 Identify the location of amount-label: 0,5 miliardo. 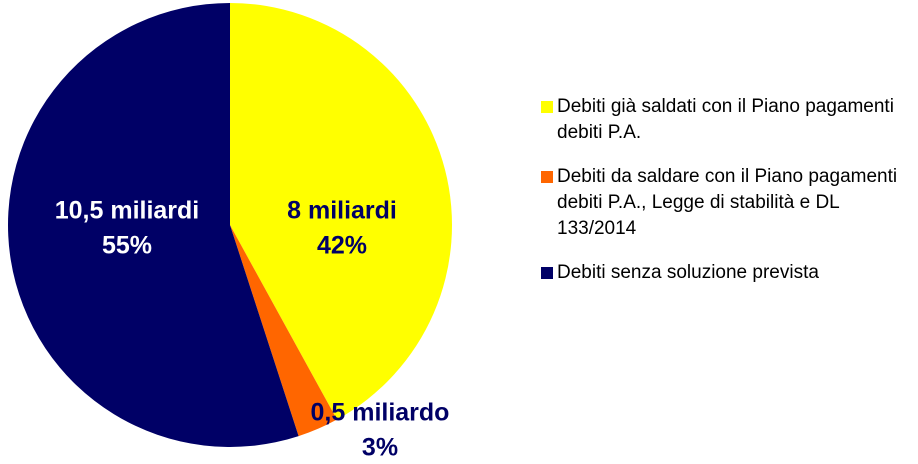
(380, 413).